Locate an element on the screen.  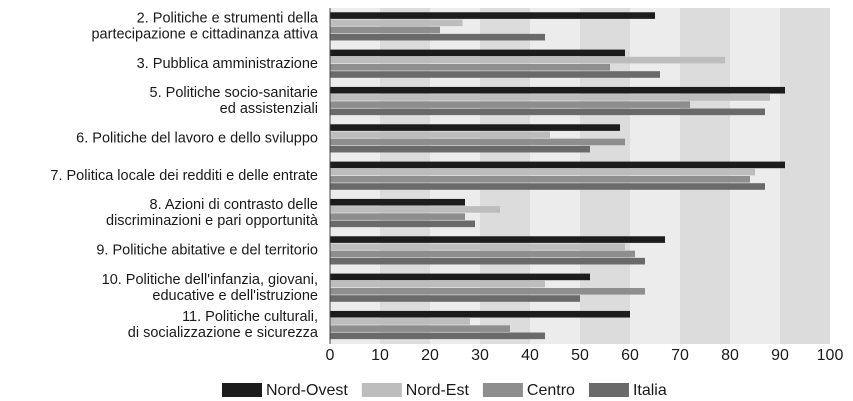
y-tick-label: 2. Politiche e strumenti della is located at coordinates (228, 18).